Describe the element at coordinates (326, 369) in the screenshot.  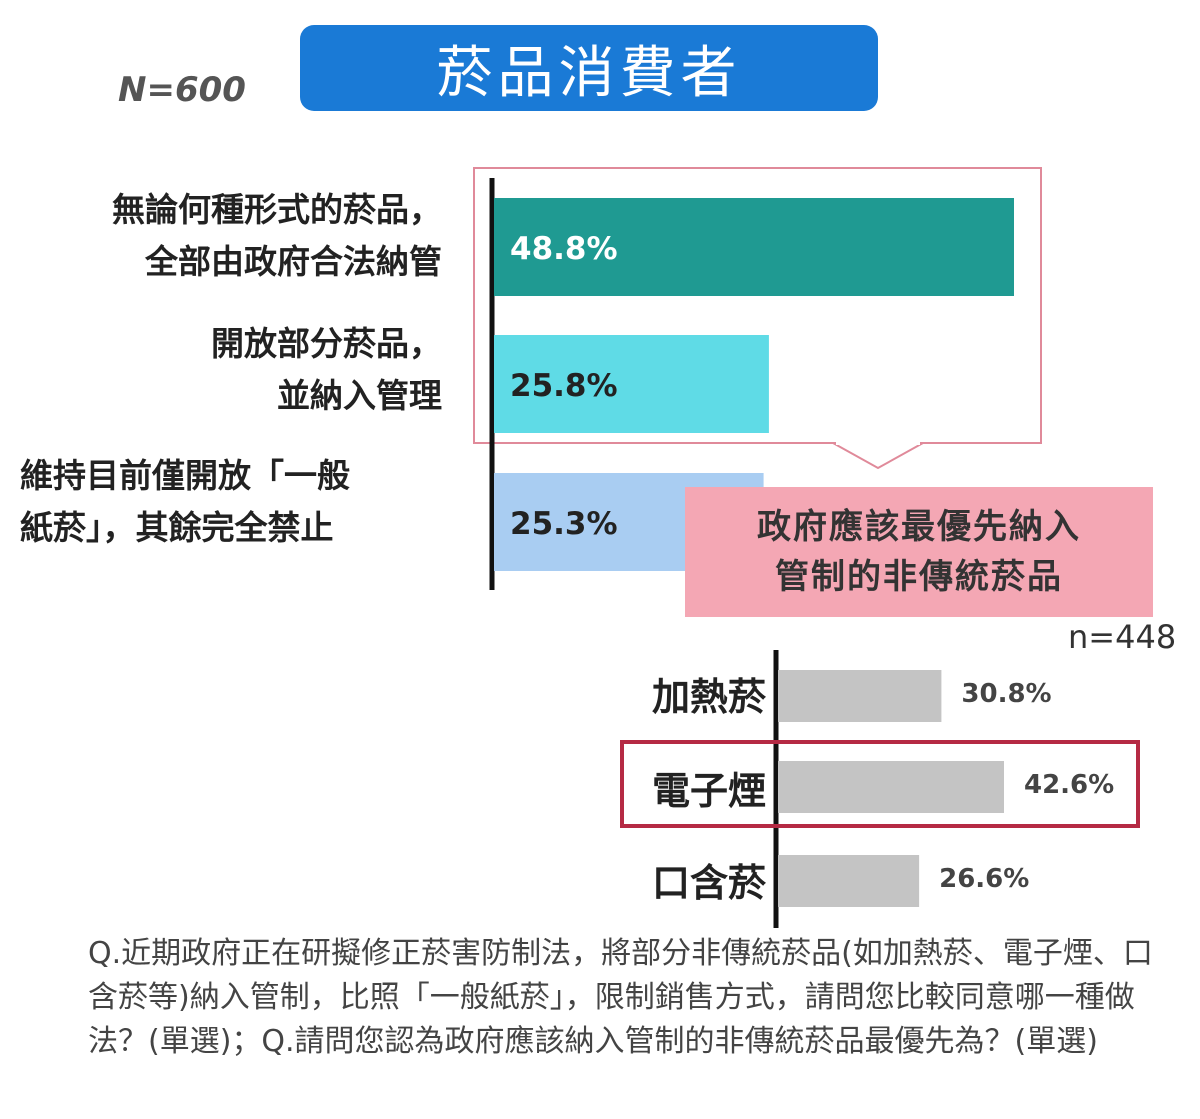
I see `category-label-2: 開放部分菸品， 並納入管理` at that location.